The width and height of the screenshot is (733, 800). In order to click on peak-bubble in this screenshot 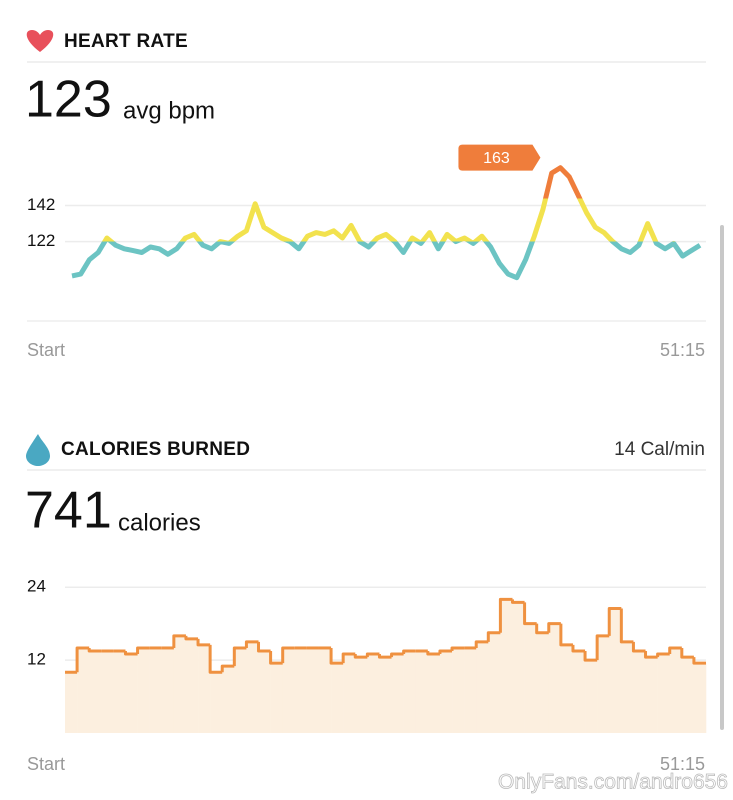, I will do `click(499, 157)`.